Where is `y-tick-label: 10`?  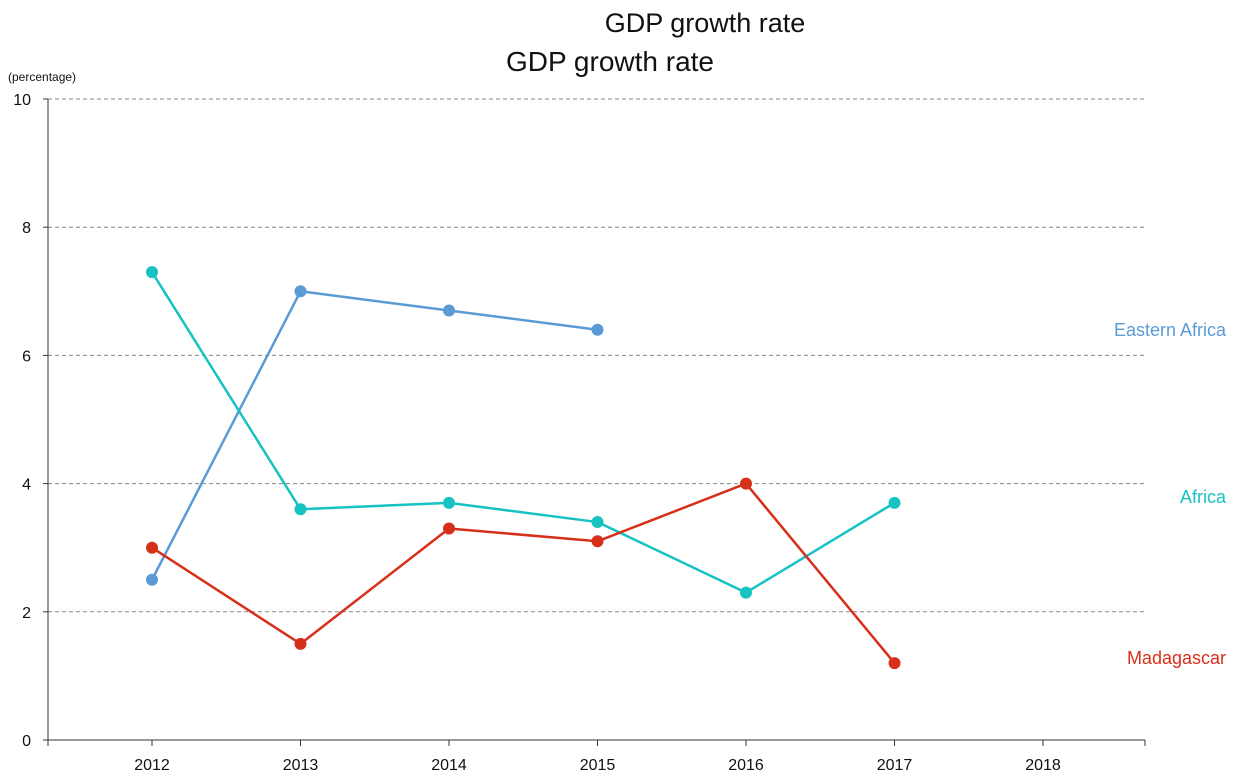 y-tick-label: 10 is located at coordinates (22, 100).